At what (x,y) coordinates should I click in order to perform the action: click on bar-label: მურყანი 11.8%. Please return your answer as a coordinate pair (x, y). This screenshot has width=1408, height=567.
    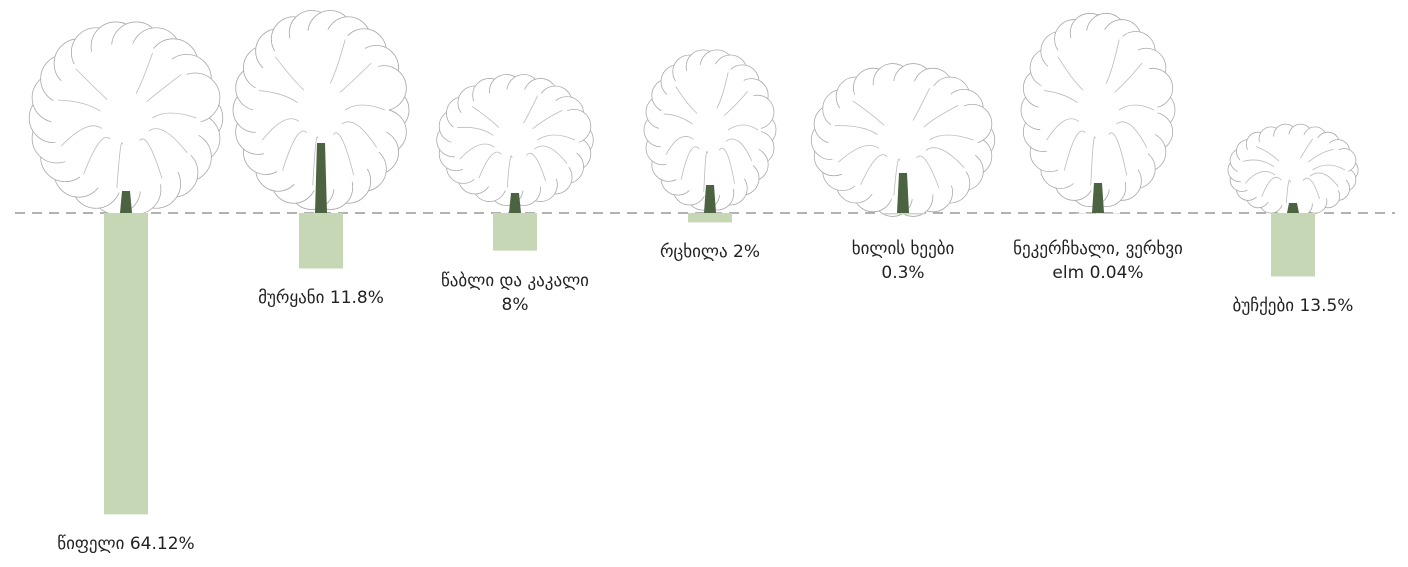
    Looking at the image, I should click on (321, 298).